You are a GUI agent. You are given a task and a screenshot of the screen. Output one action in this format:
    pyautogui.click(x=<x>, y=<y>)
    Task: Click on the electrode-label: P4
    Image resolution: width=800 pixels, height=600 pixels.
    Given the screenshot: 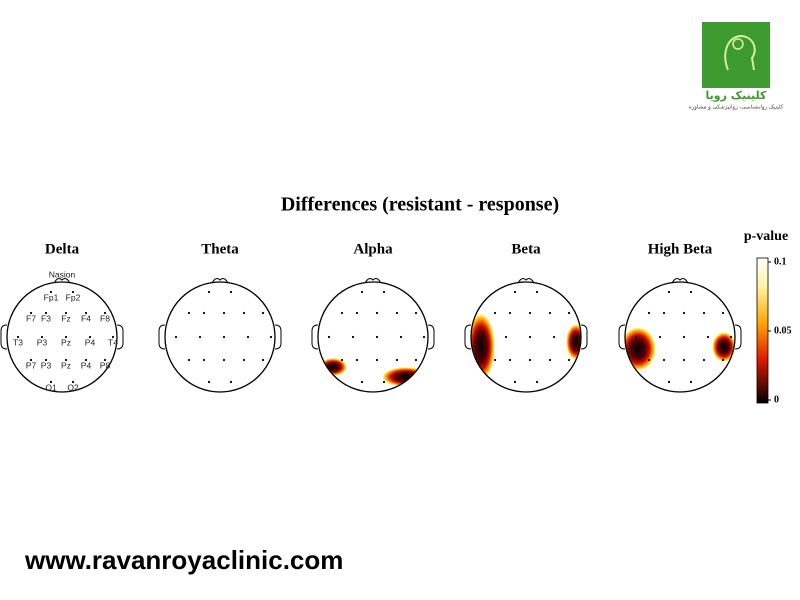 What is the action you would take?
    pyautogui.click(x=86, y=365)
    